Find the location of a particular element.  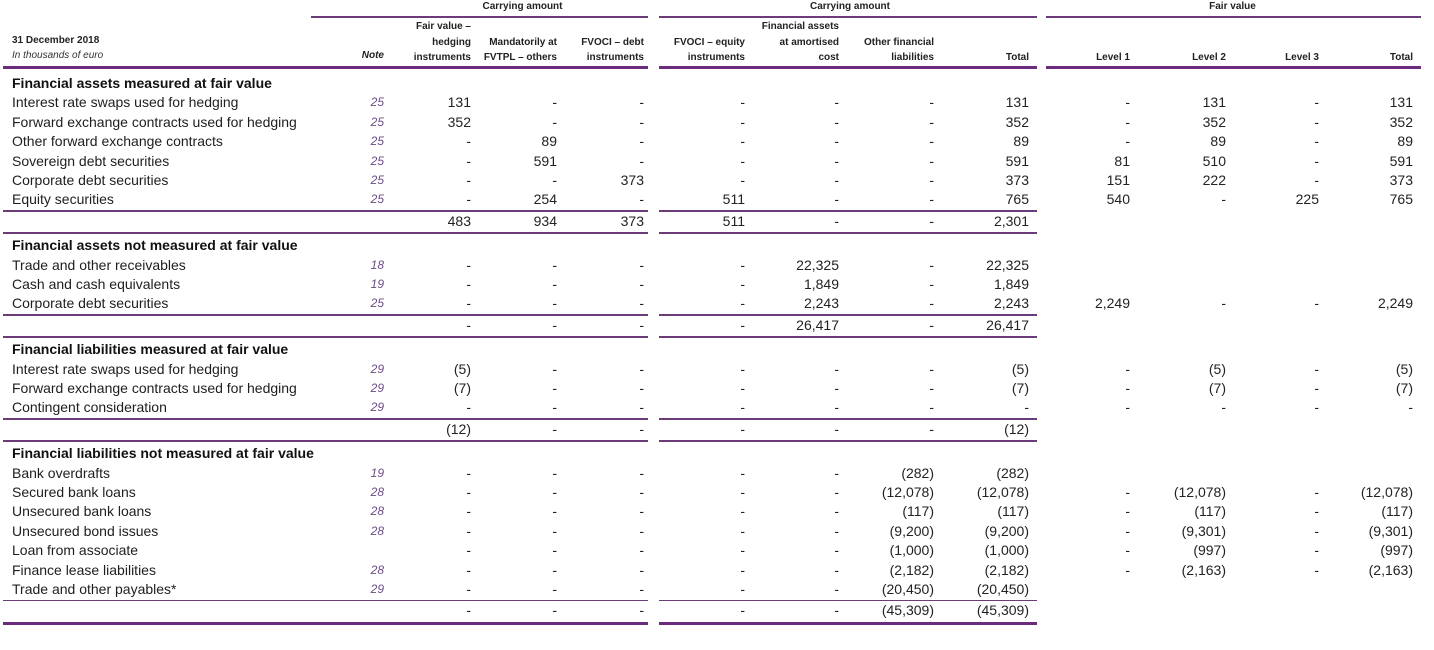

cell-fair-value-total: (117) is located at coordinates (1397, 511).